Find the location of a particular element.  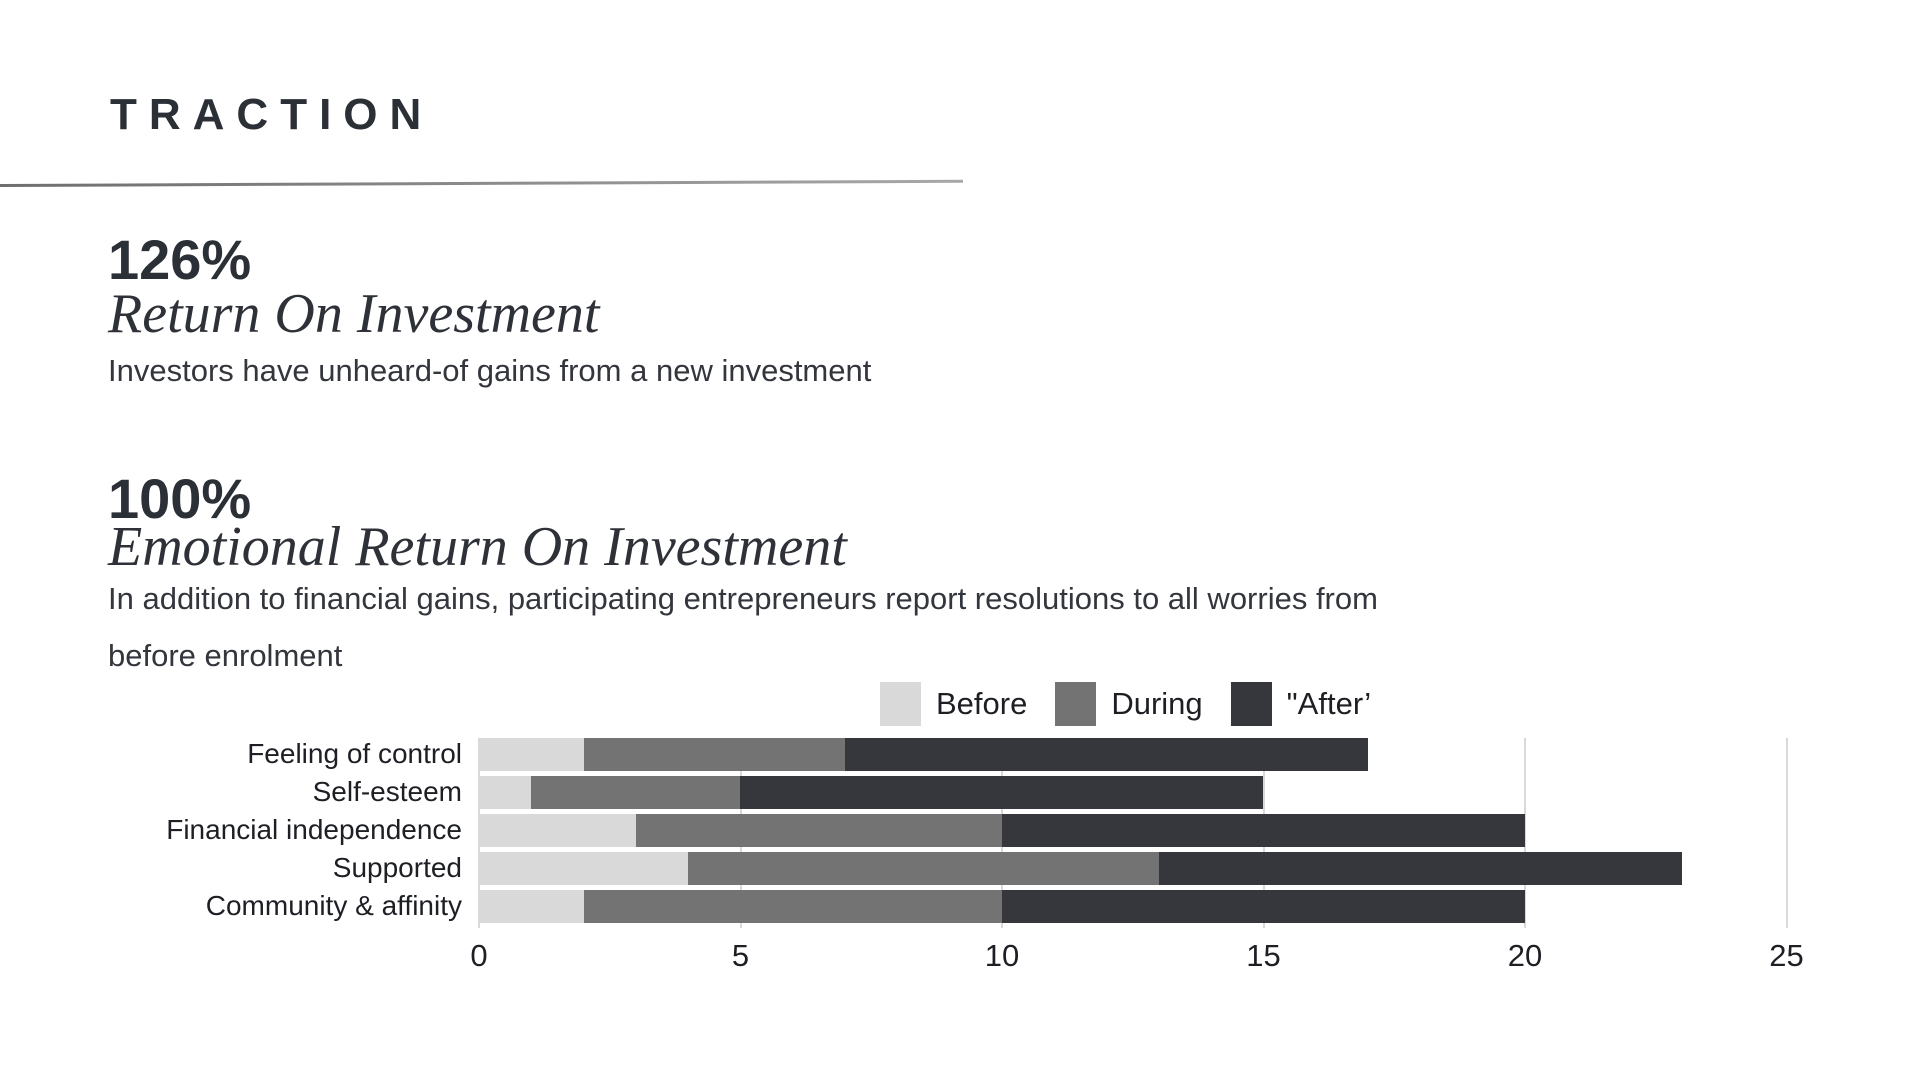

legend-item-2: During is located at coordinates (1129, 704).